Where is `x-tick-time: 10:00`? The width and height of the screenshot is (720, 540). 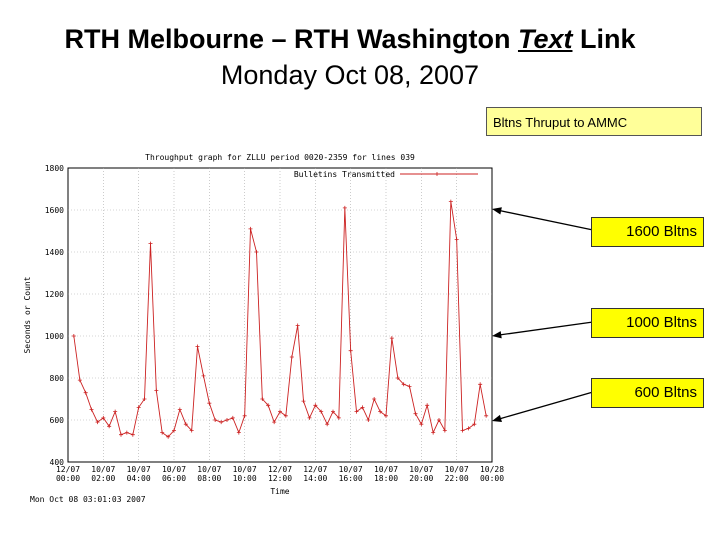 x-tick-time: 10:00 is located at coordinates (245, 478).